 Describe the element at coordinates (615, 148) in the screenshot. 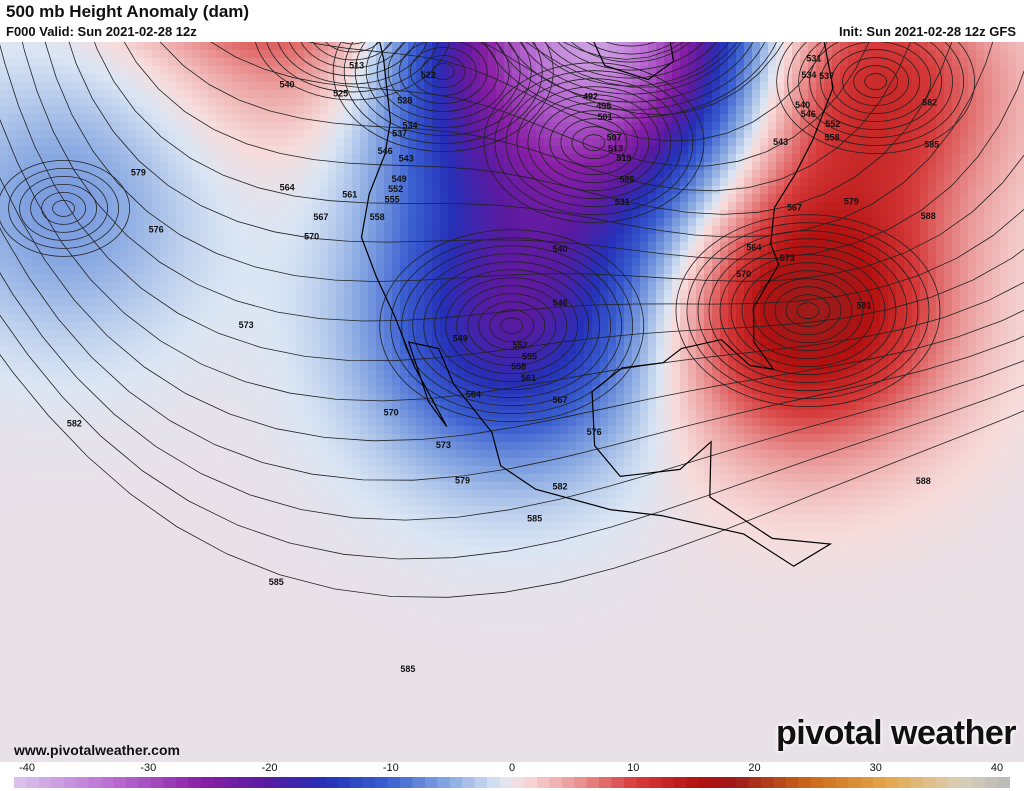

I see `contour-label: 513` at that location.